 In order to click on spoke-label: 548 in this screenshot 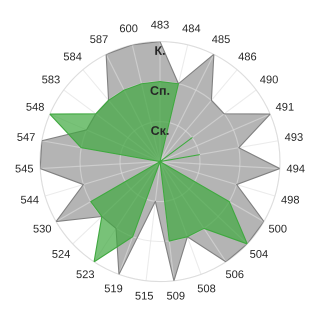, I will do `click(35, 106)`.